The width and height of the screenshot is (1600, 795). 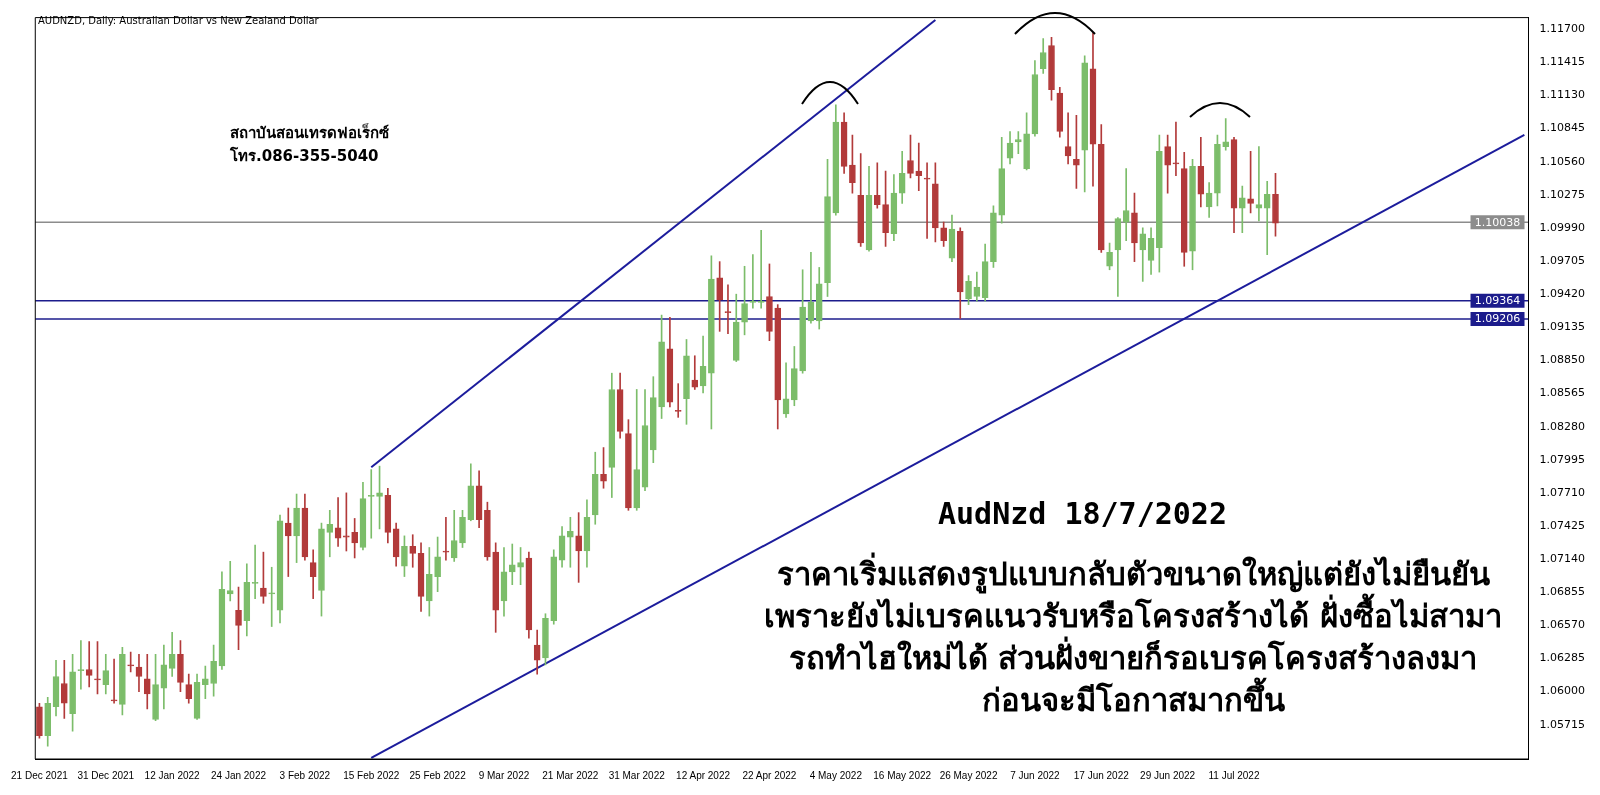 What do you see at coordinates (1101, 775) in the screenshot?
I see `x-tick-label: 17 Jun 2022` at bounding box center [1101, 775].